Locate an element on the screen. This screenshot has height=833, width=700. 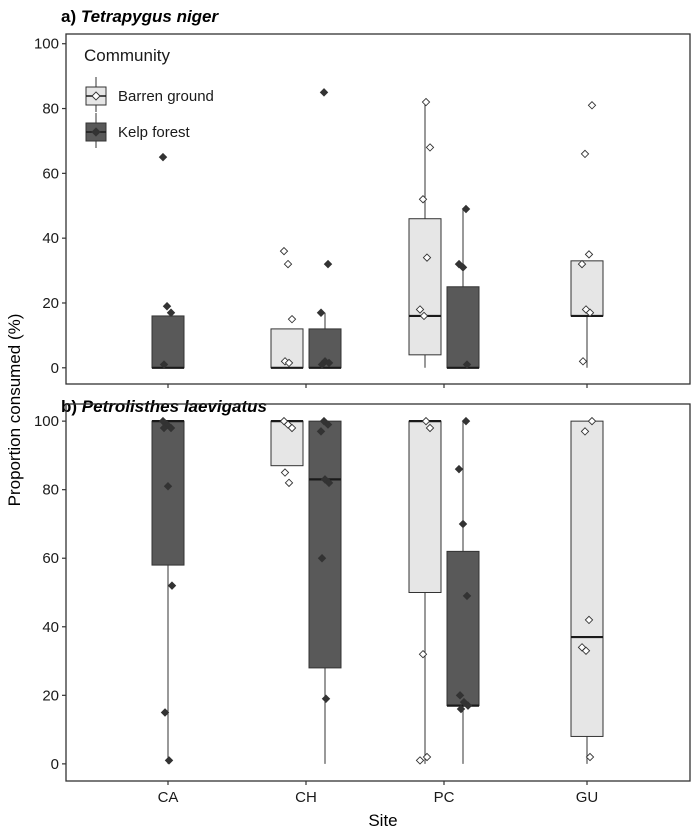
x-tick-label: CH is located at coordinates (306, 797).